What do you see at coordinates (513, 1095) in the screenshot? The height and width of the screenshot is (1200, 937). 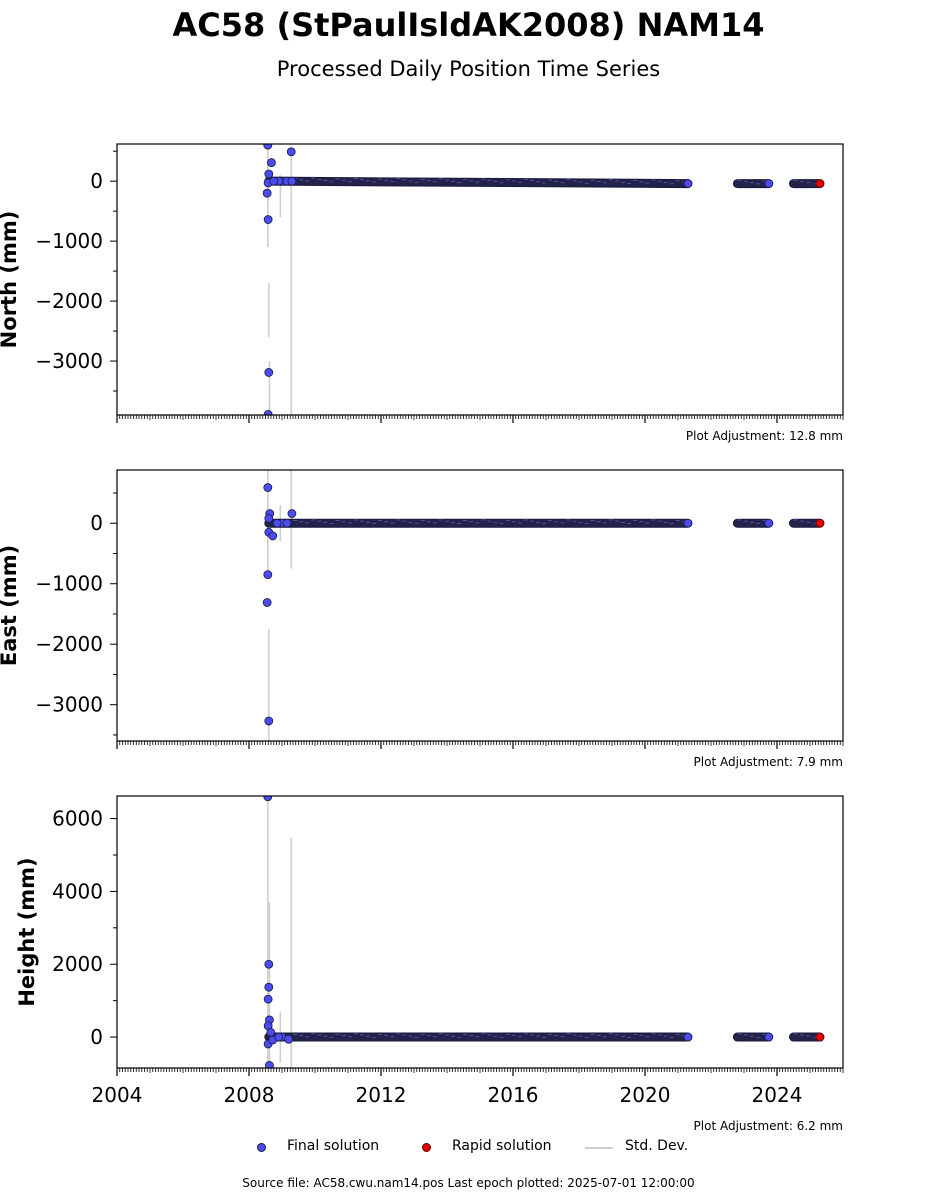 I see `x-tick-label: 2016` at bounding box center [513, 1095].